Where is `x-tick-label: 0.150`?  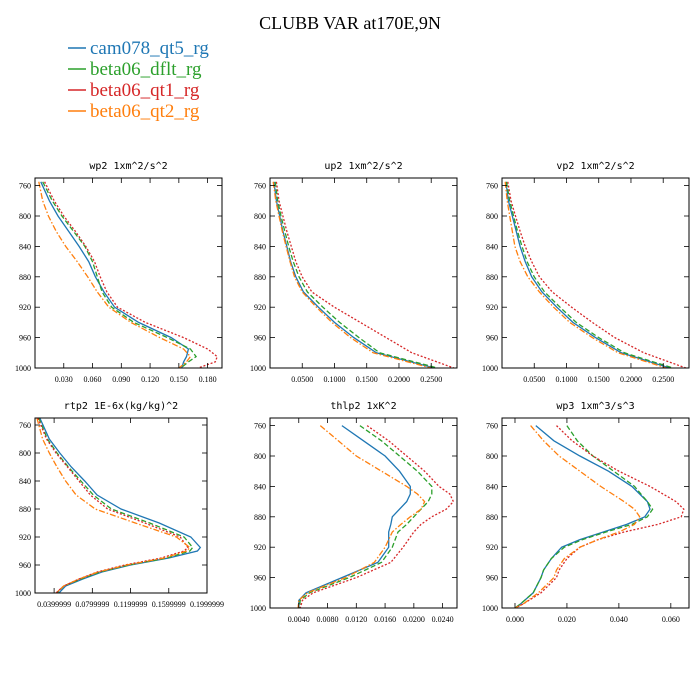 x-tick-label: 0.150 is located at coordinates (179, 379).